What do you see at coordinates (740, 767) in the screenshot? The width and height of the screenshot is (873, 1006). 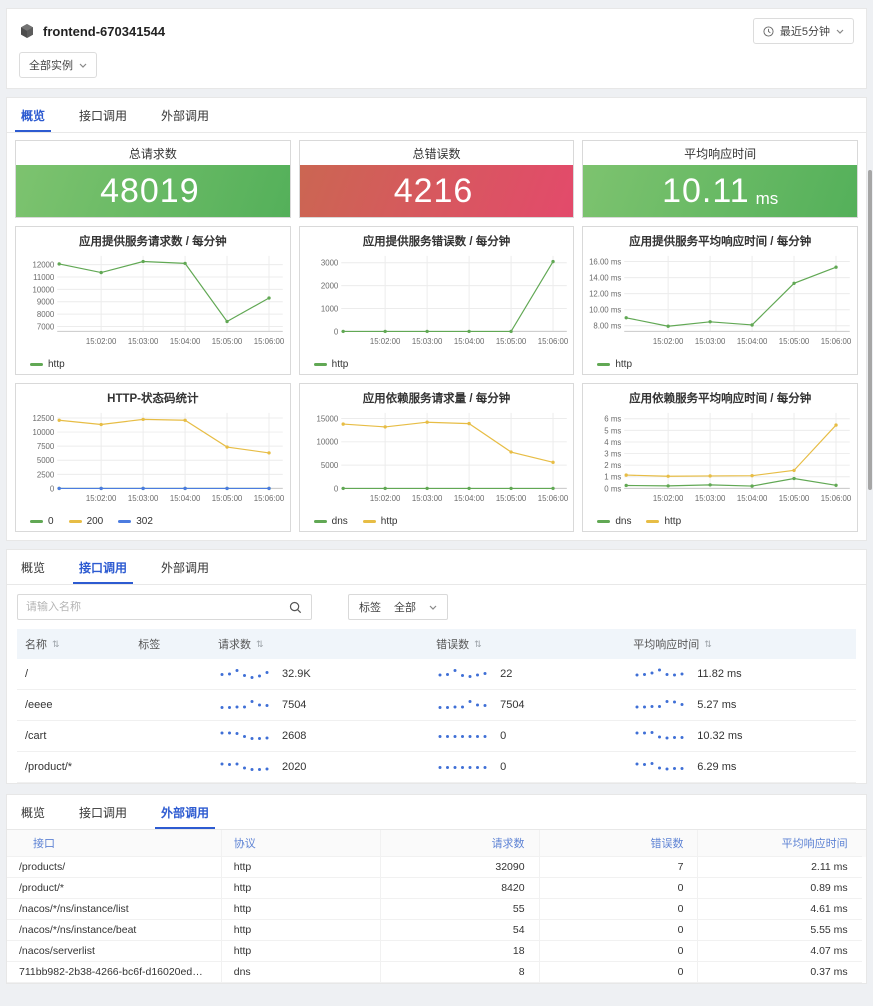 I see `avg-response-time: 6.29 ms` at bounding box center [740, 767].